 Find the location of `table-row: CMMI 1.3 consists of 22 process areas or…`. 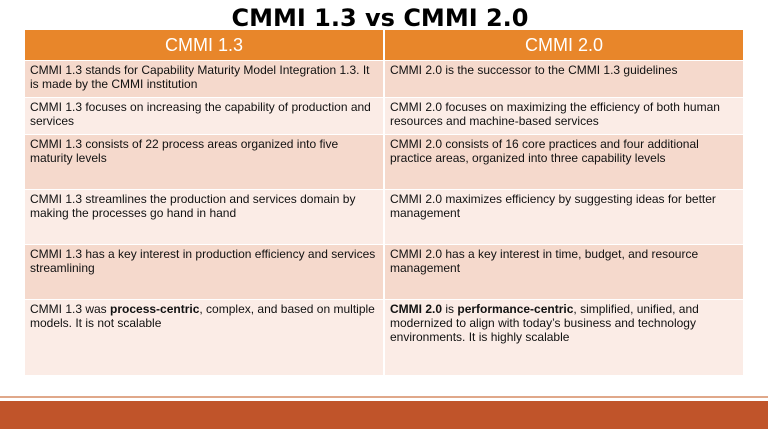

table-row: CMMI 1.3 consists of 22 process areas or… is located at coordinates (384, 162).